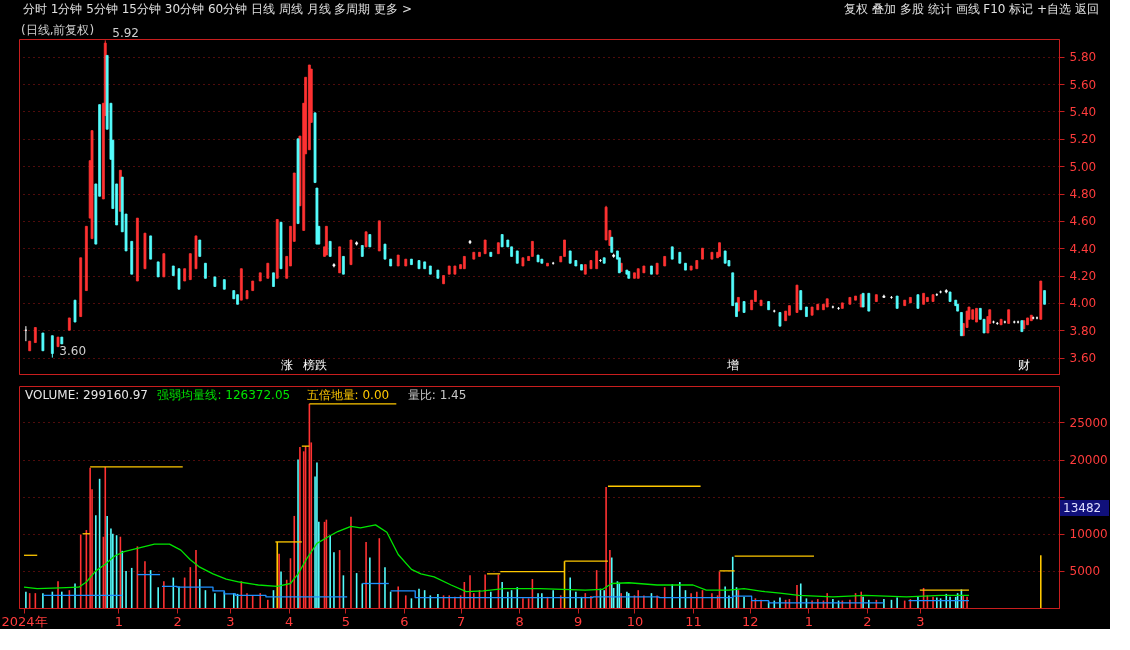 The height and width of the screenshot is (650, 1130). What do you see at coordinates (1088, 460) in the screenshot?
I see `y-tick-label: 20000` at bounding box center [1088, 460].